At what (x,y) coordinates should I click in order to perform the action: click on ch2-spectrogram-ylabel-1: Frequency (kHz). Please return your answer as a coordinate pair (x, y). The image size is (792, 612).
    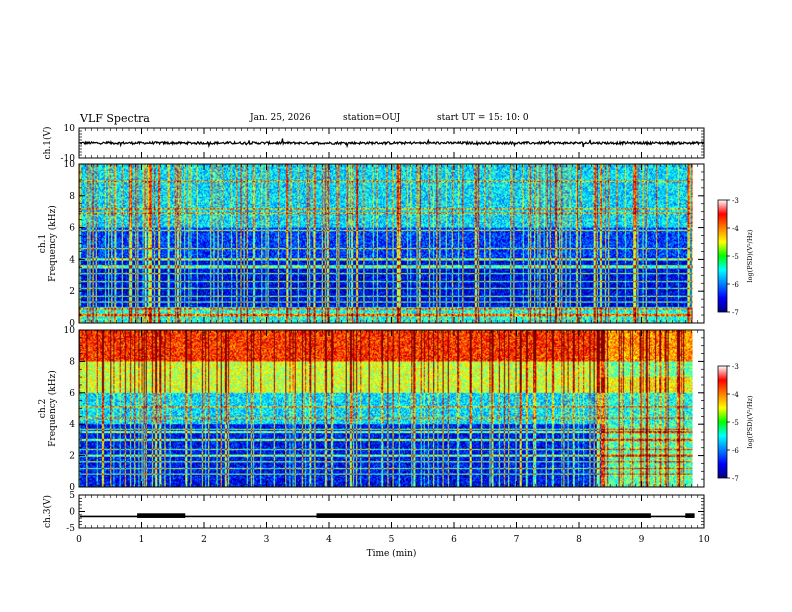
    Looking at the image, I should click on (52, 408).